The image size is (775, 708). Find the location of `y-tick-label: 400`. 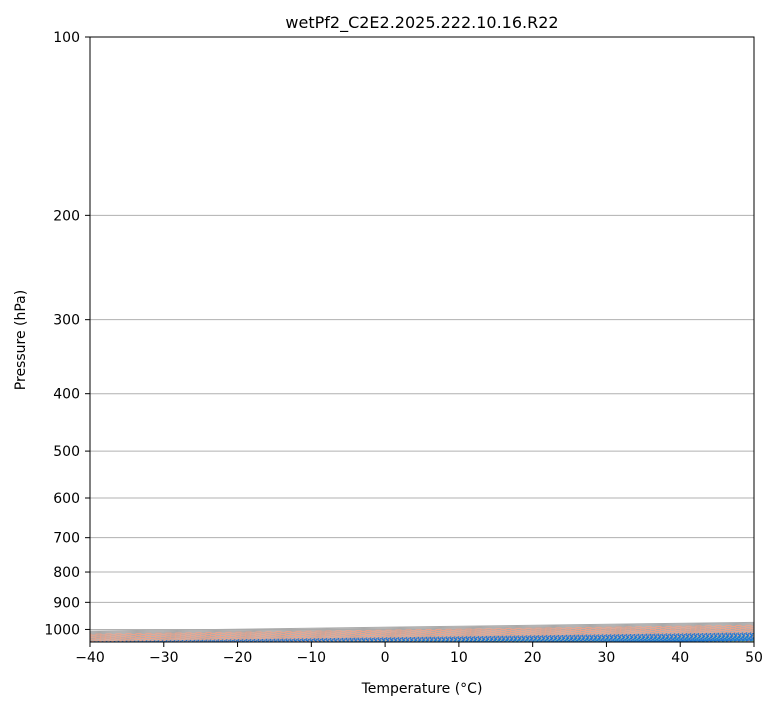

y-tick-label: 400 is located at coordinates (66, 395).